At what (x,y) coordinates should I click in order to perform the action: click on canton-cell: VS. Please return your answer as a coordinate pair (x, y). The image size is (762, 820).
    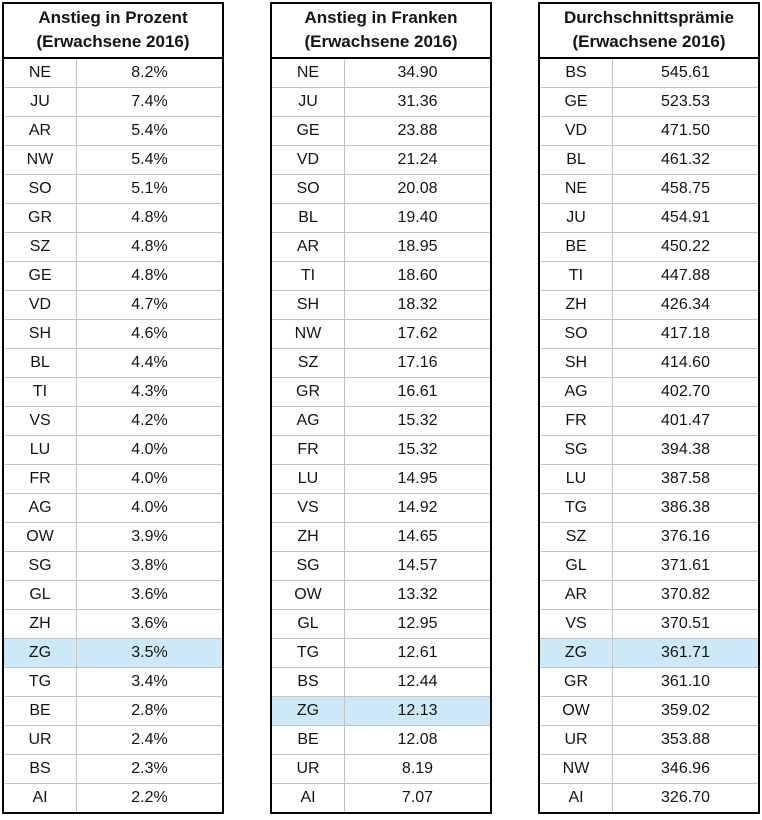
    Looking at the image, I should click on (40, 421).